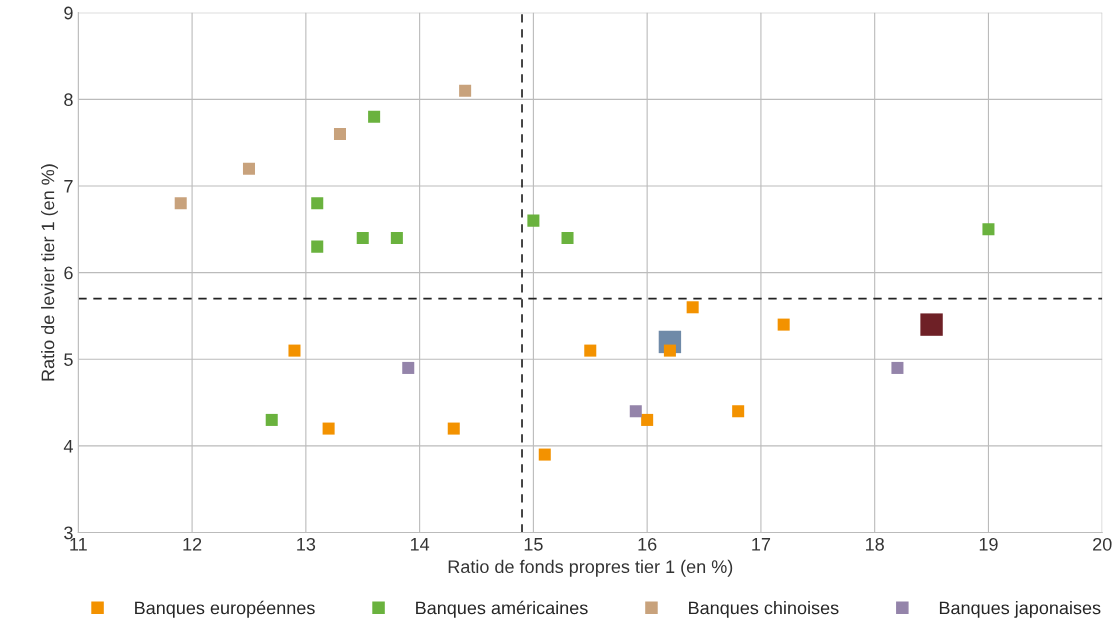 The height and width of the screenshot is (634, 1119). I want to click on y-tick-label: 5, so click(68, 359).